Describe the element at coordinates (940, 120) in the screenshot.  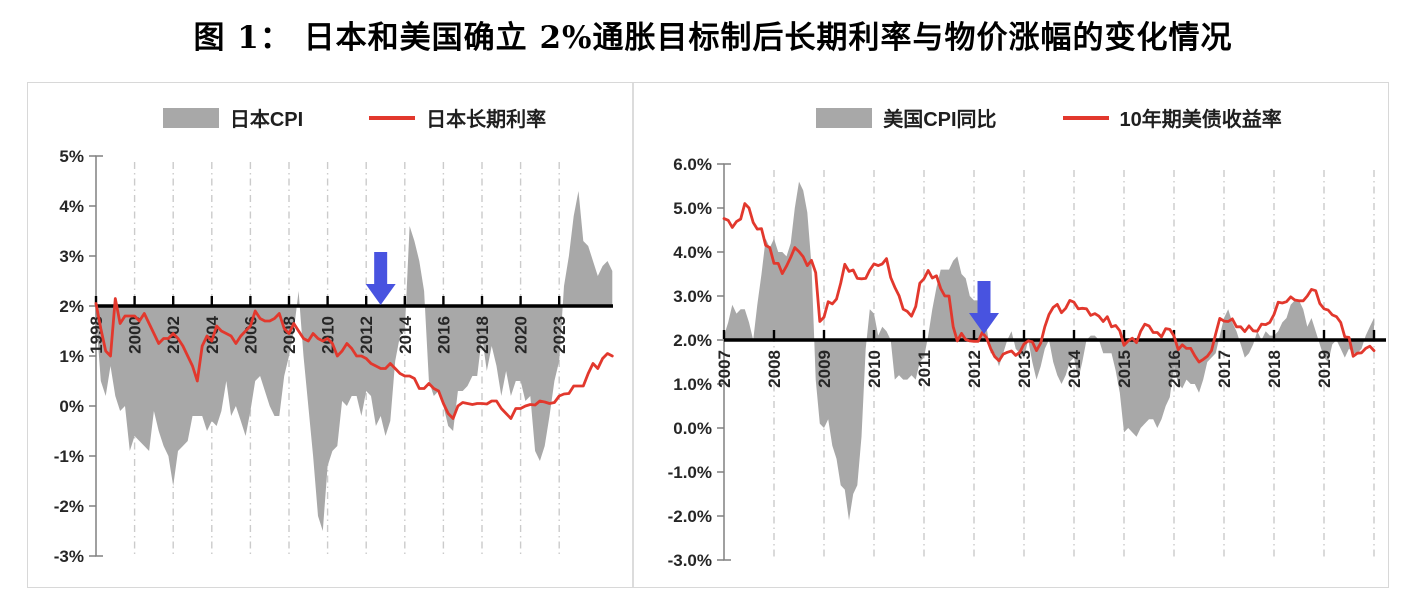
I see `legend-label-us-cpi: 美国CPI同比` at that location.